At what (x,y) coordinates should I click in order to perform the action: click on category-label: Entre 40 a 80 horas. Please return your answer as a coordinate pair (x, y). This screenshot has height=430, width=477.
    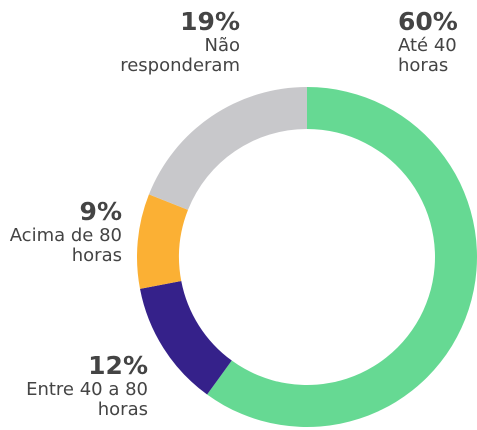
    Looking at the image, I should click on (87, 399).